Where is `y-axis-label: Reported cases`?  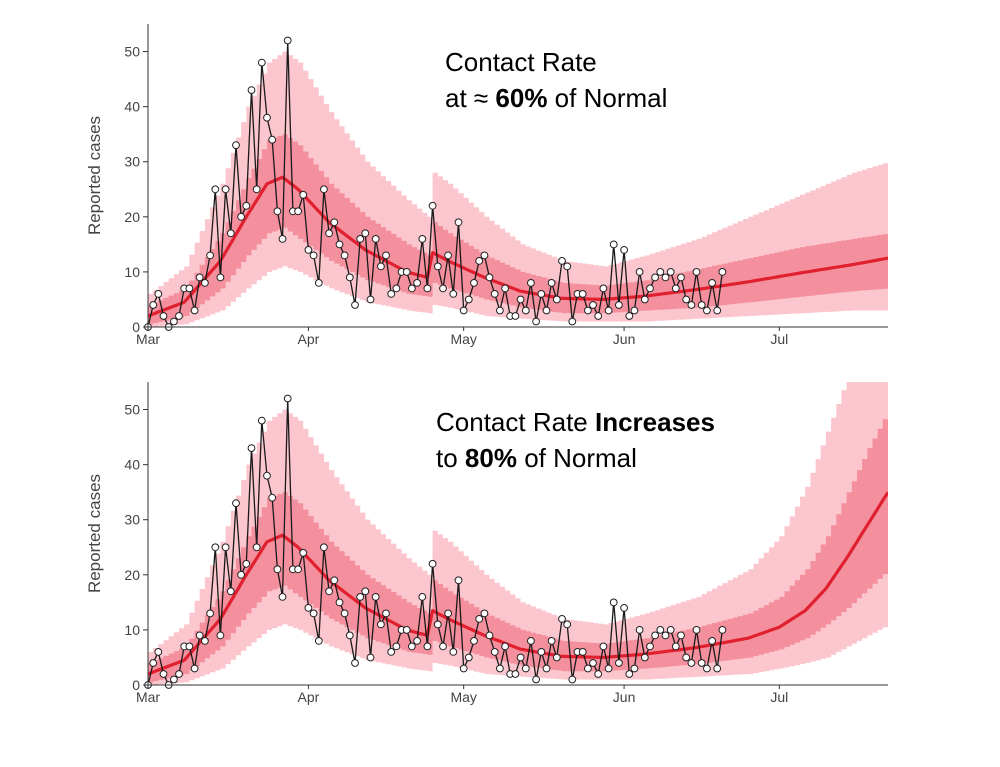
y-axis-label: Reported cases is located at coordinates (94, 533).